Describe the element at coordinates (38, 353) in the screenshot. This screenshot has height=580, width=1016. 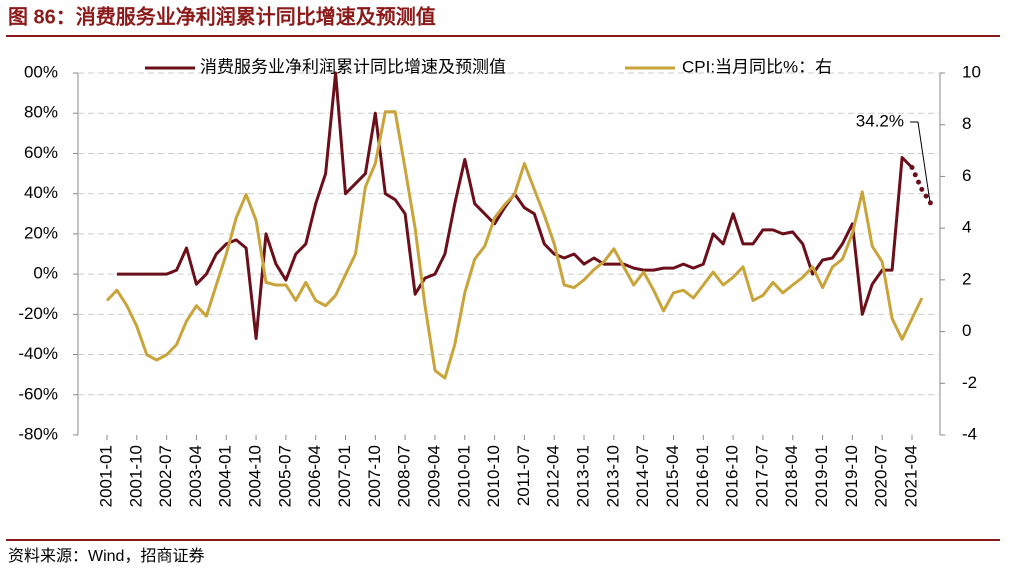
I see `y-tick-label: -40%` at that location.